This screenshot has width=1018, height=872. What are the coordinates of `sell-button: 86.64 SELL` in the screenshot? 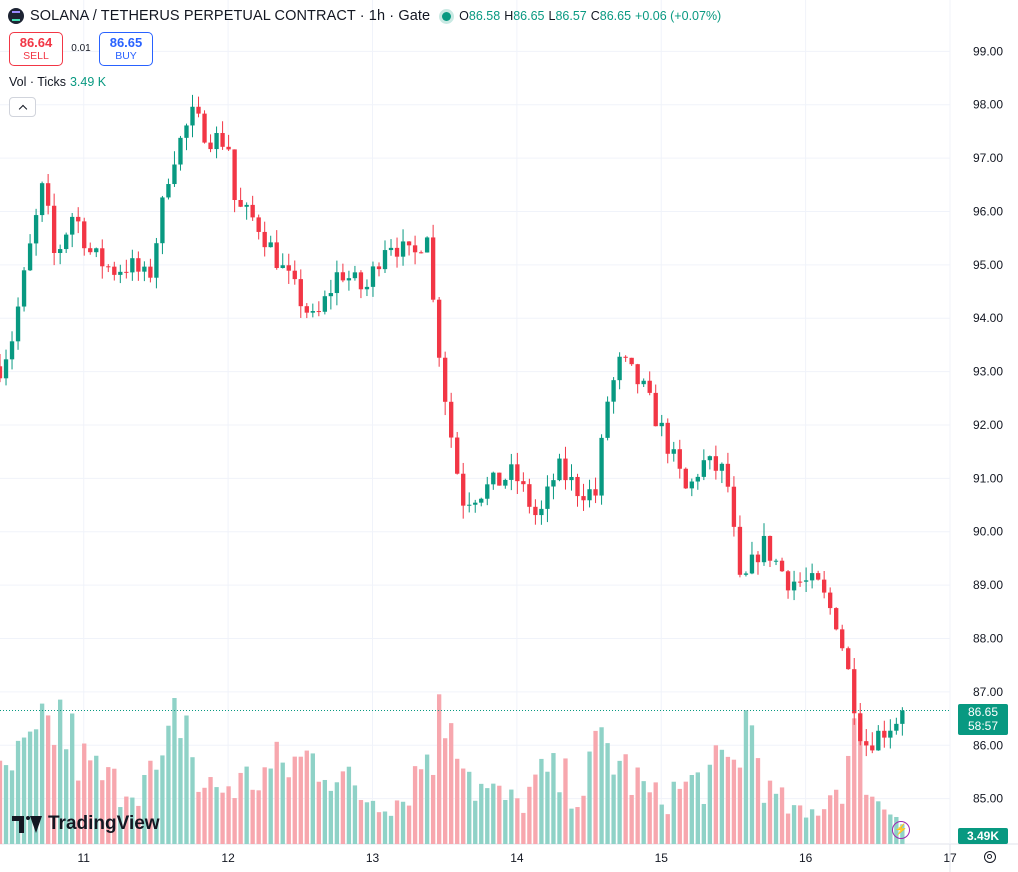 It's located at (36, 49).